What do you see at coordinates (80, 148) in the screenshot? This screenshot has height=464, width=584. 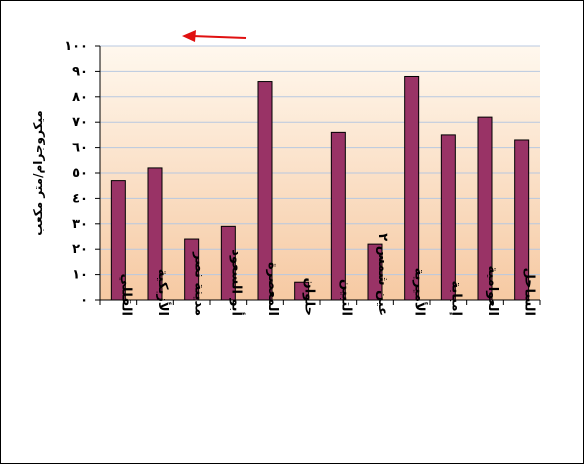 I see `y-tick-label: ٦٠` at bounding box center [80, 148].